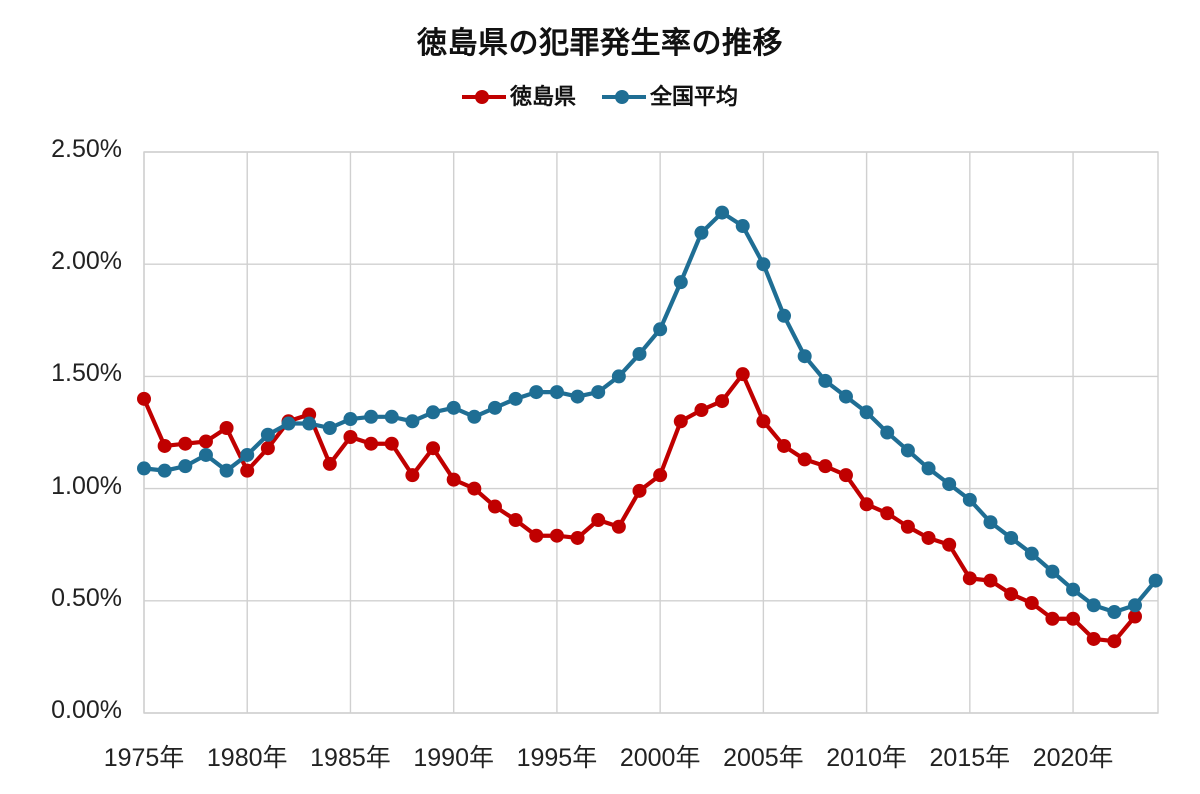 The height and width of the screenshot is (794, 1200). Describe the element at coordinates (600, 97) in the screenshot. I see `chart-legend: 徳島県 全国平均` at that location.